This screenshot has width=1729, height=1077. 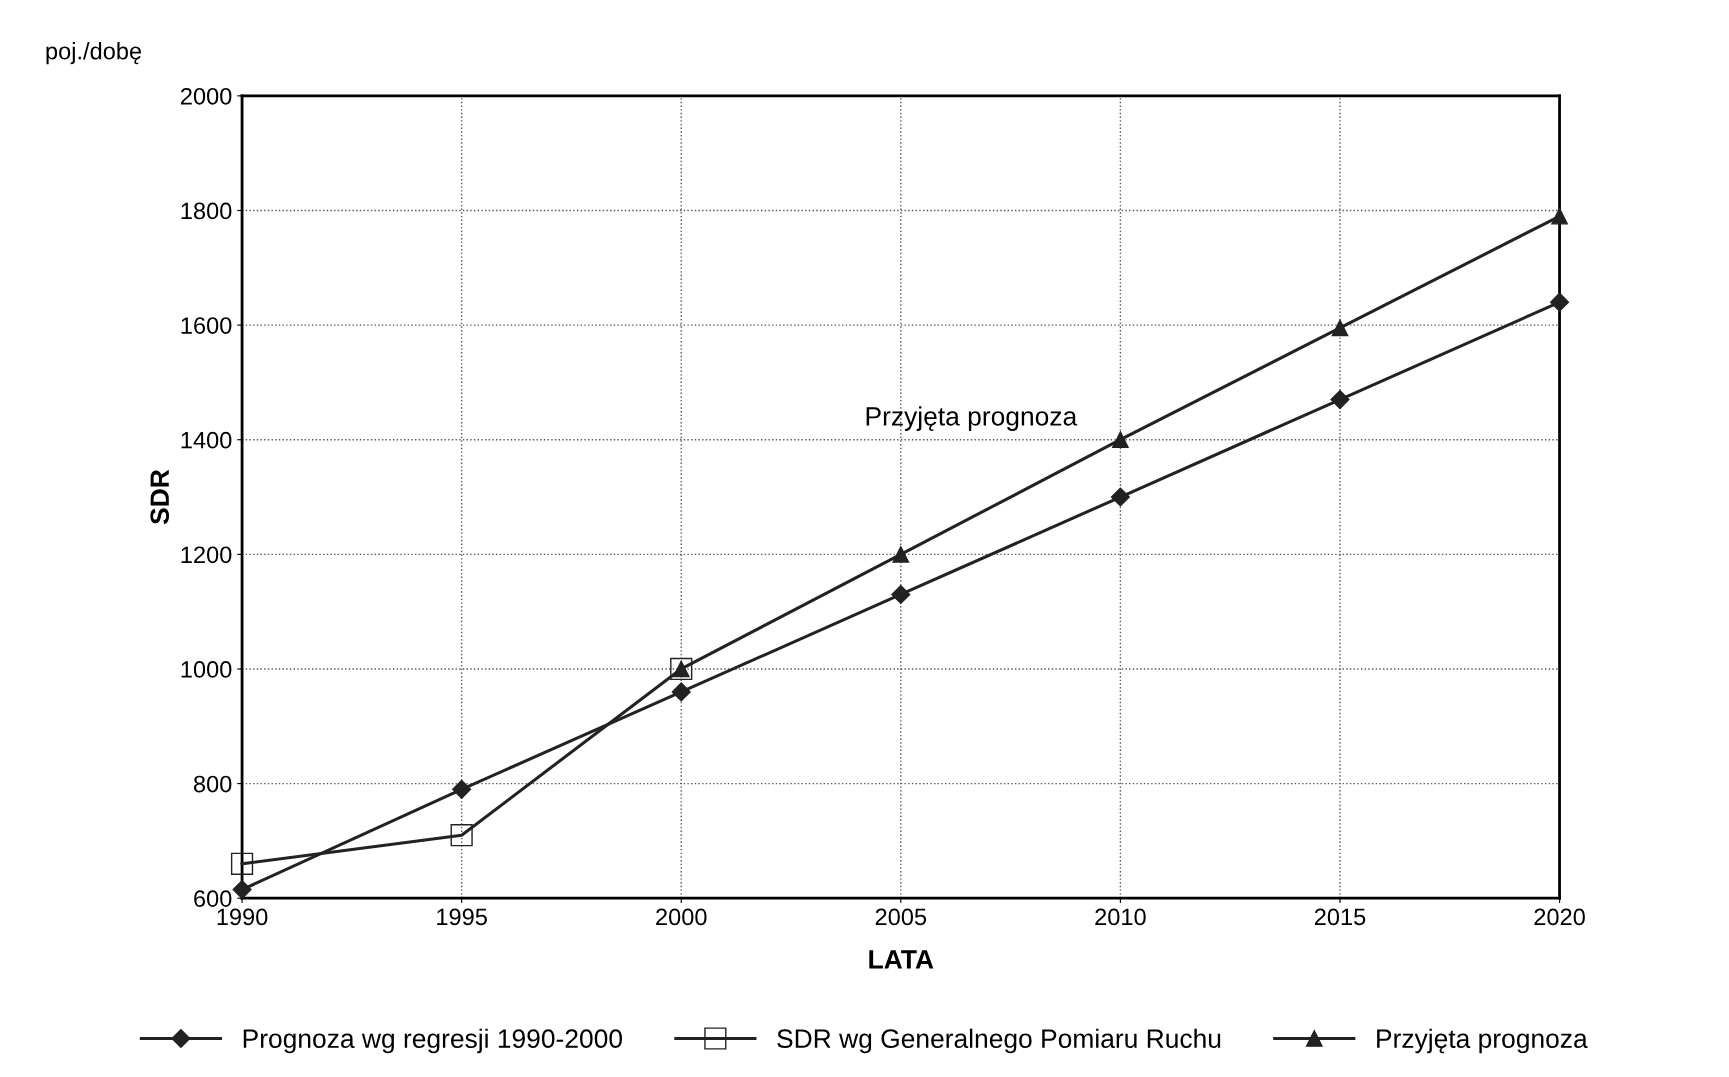 I want to click on y-tick-label: 1600, so click(x=206, y=325).